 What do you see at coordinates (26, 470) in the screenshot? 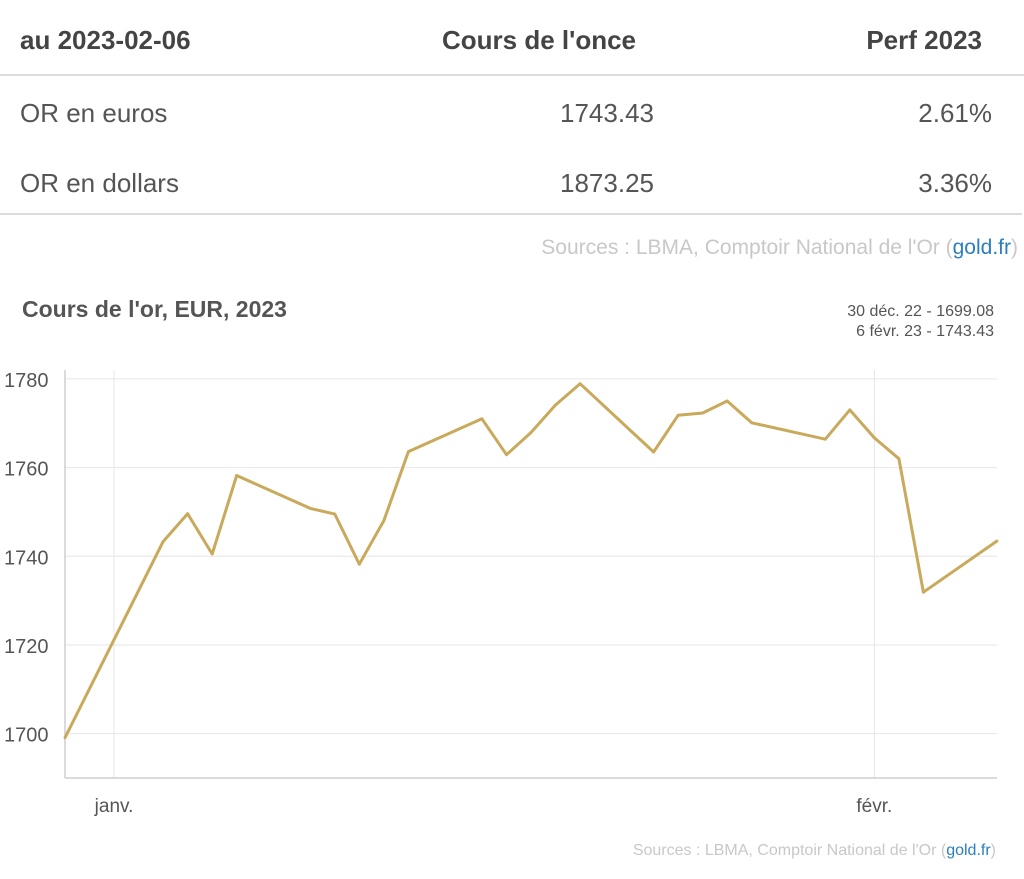
I see `y-tick-label: 1760` at bounding box center [26, 470].